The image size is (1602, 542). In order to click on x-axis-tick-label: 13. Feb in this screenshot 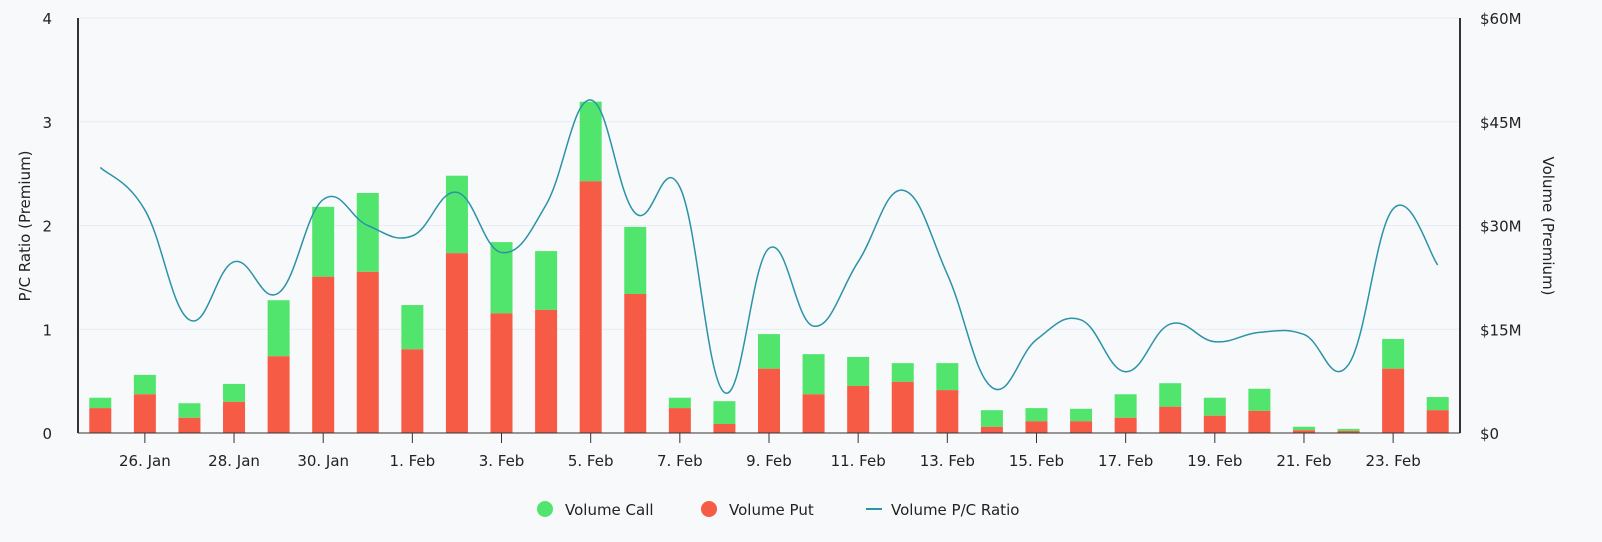, I will do `click(947, 461)`.